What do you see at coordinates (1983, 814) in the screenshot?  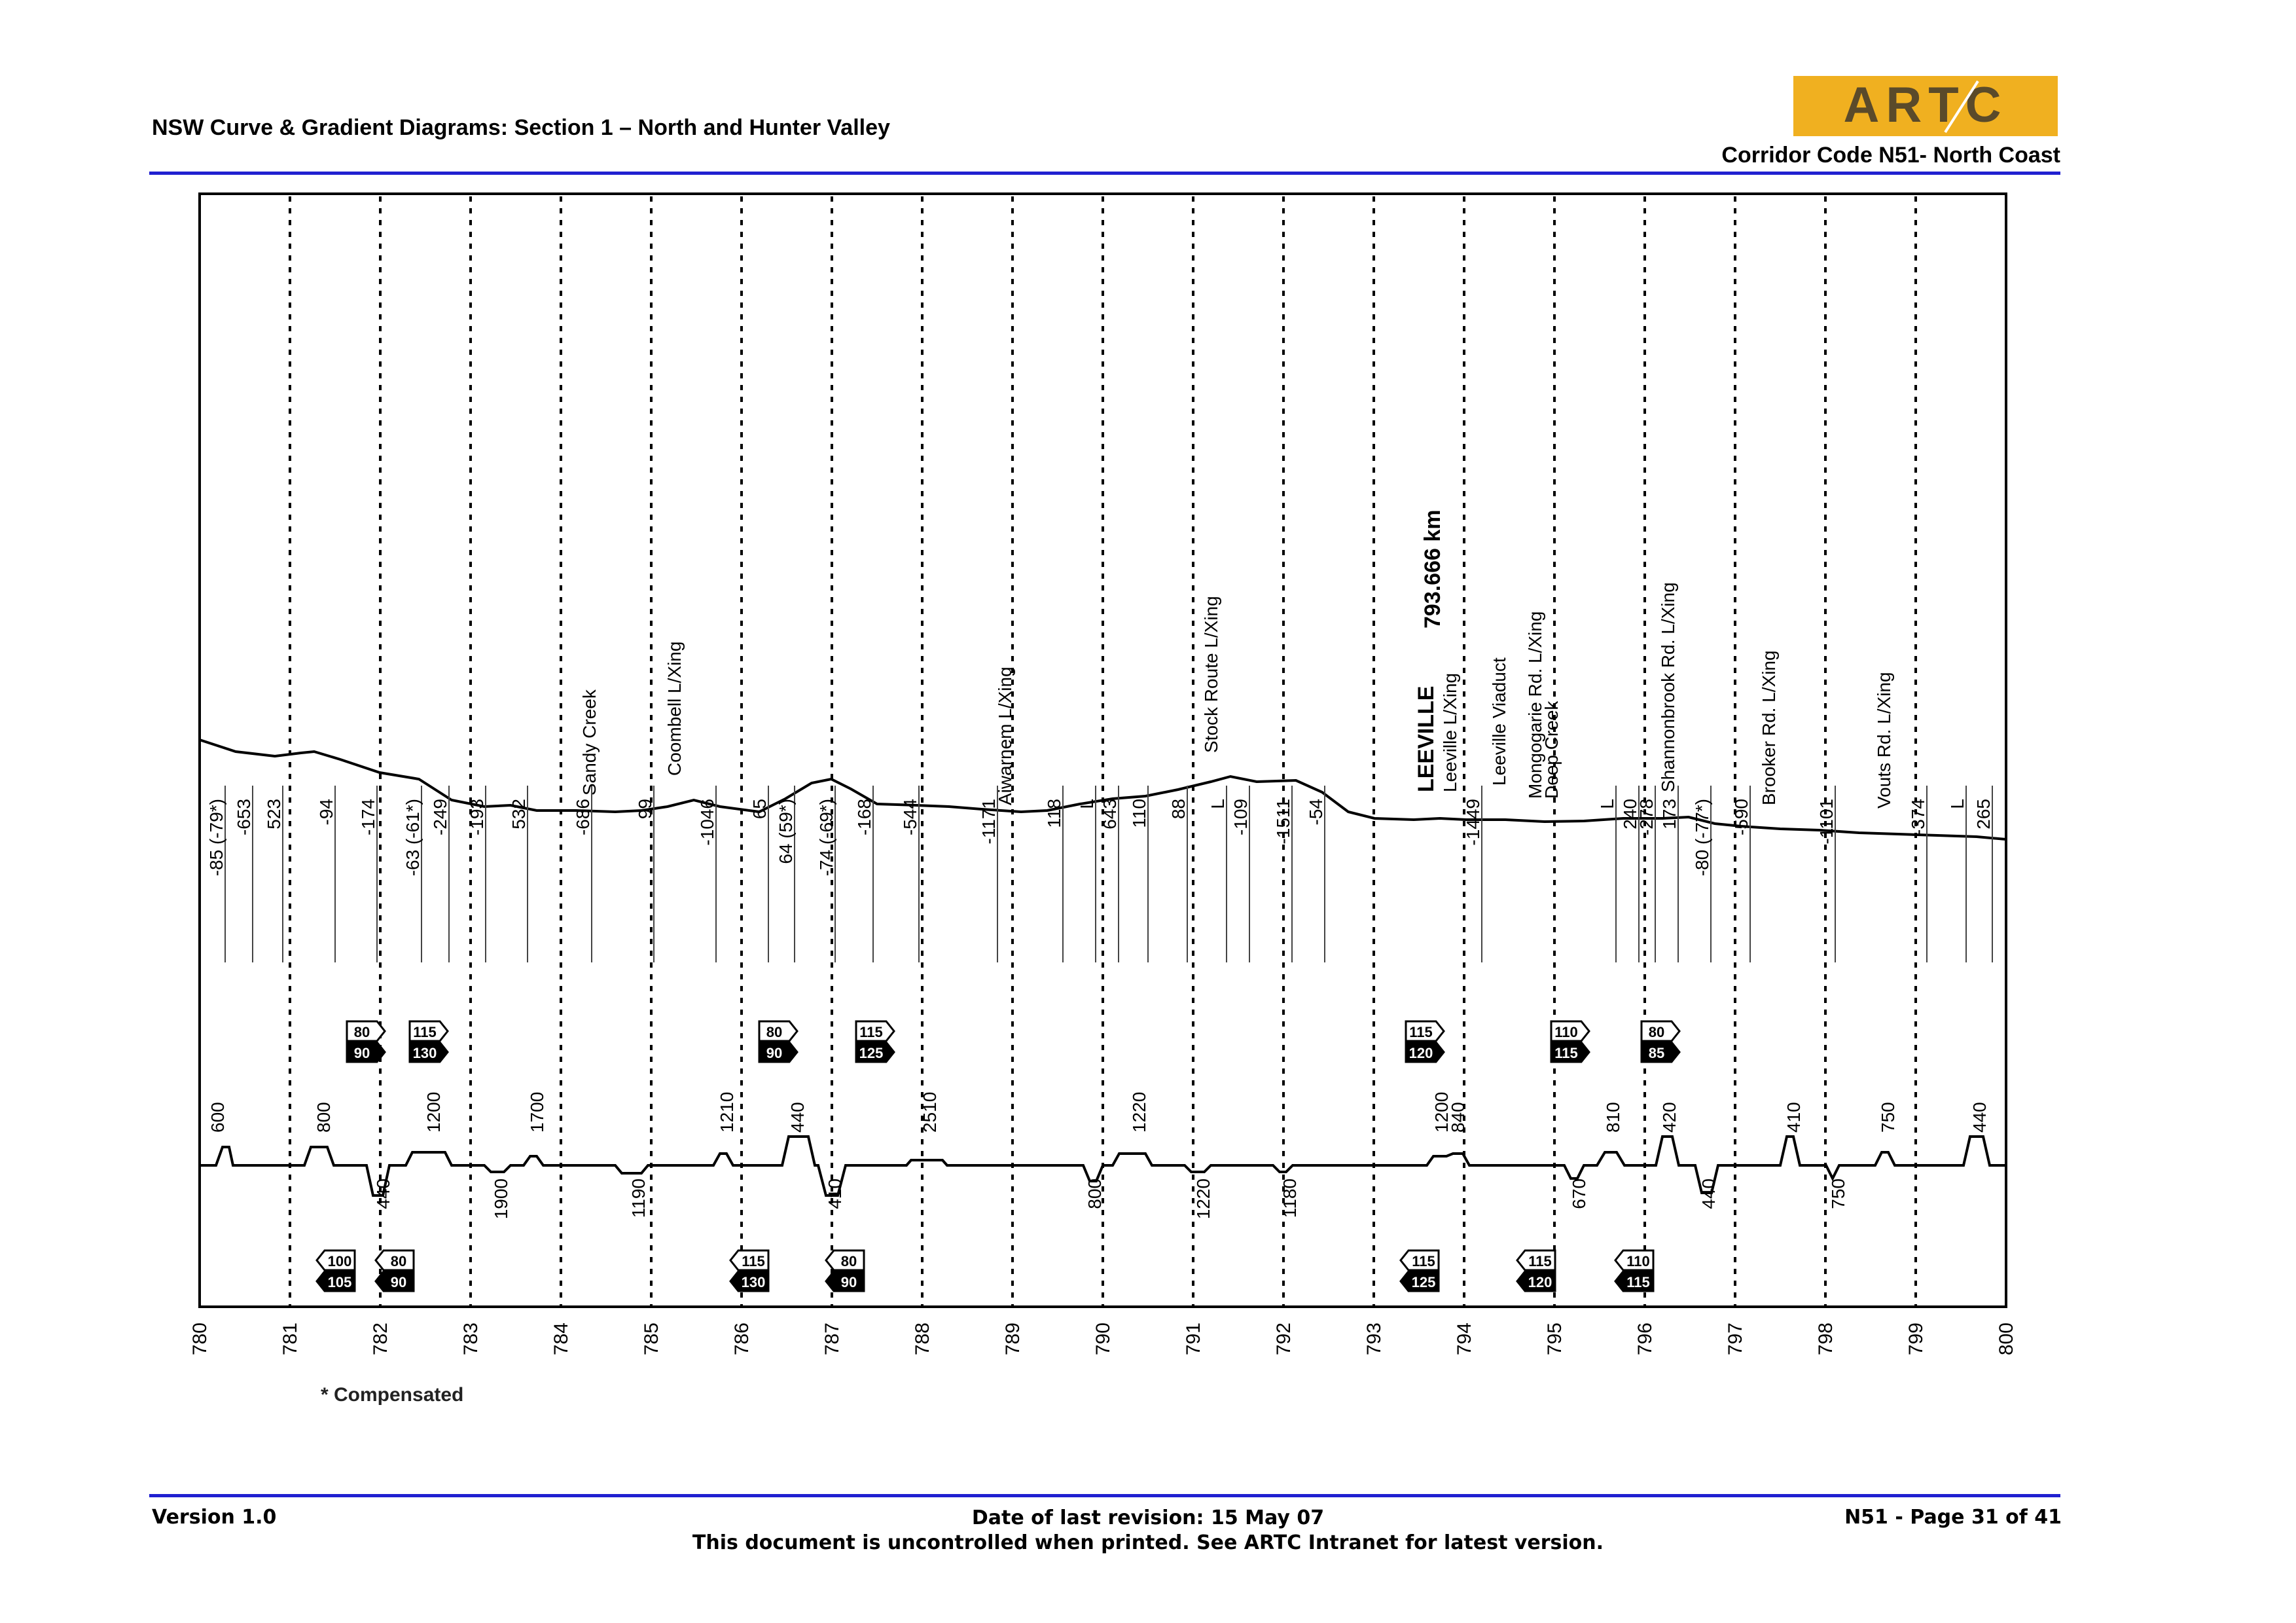 I see `gradient-label: 265` at bounding box center [1983, 814].